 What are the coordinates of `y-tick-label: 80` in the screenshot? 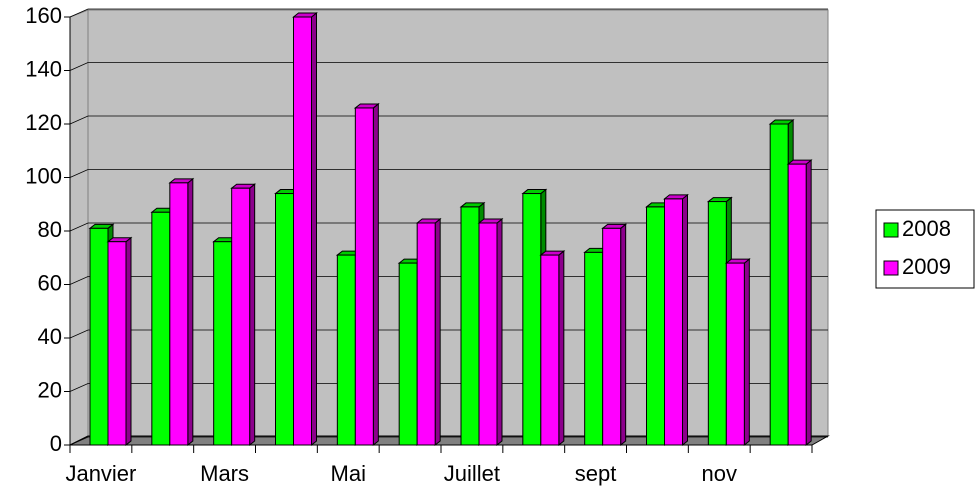 It's located at (50, 229).